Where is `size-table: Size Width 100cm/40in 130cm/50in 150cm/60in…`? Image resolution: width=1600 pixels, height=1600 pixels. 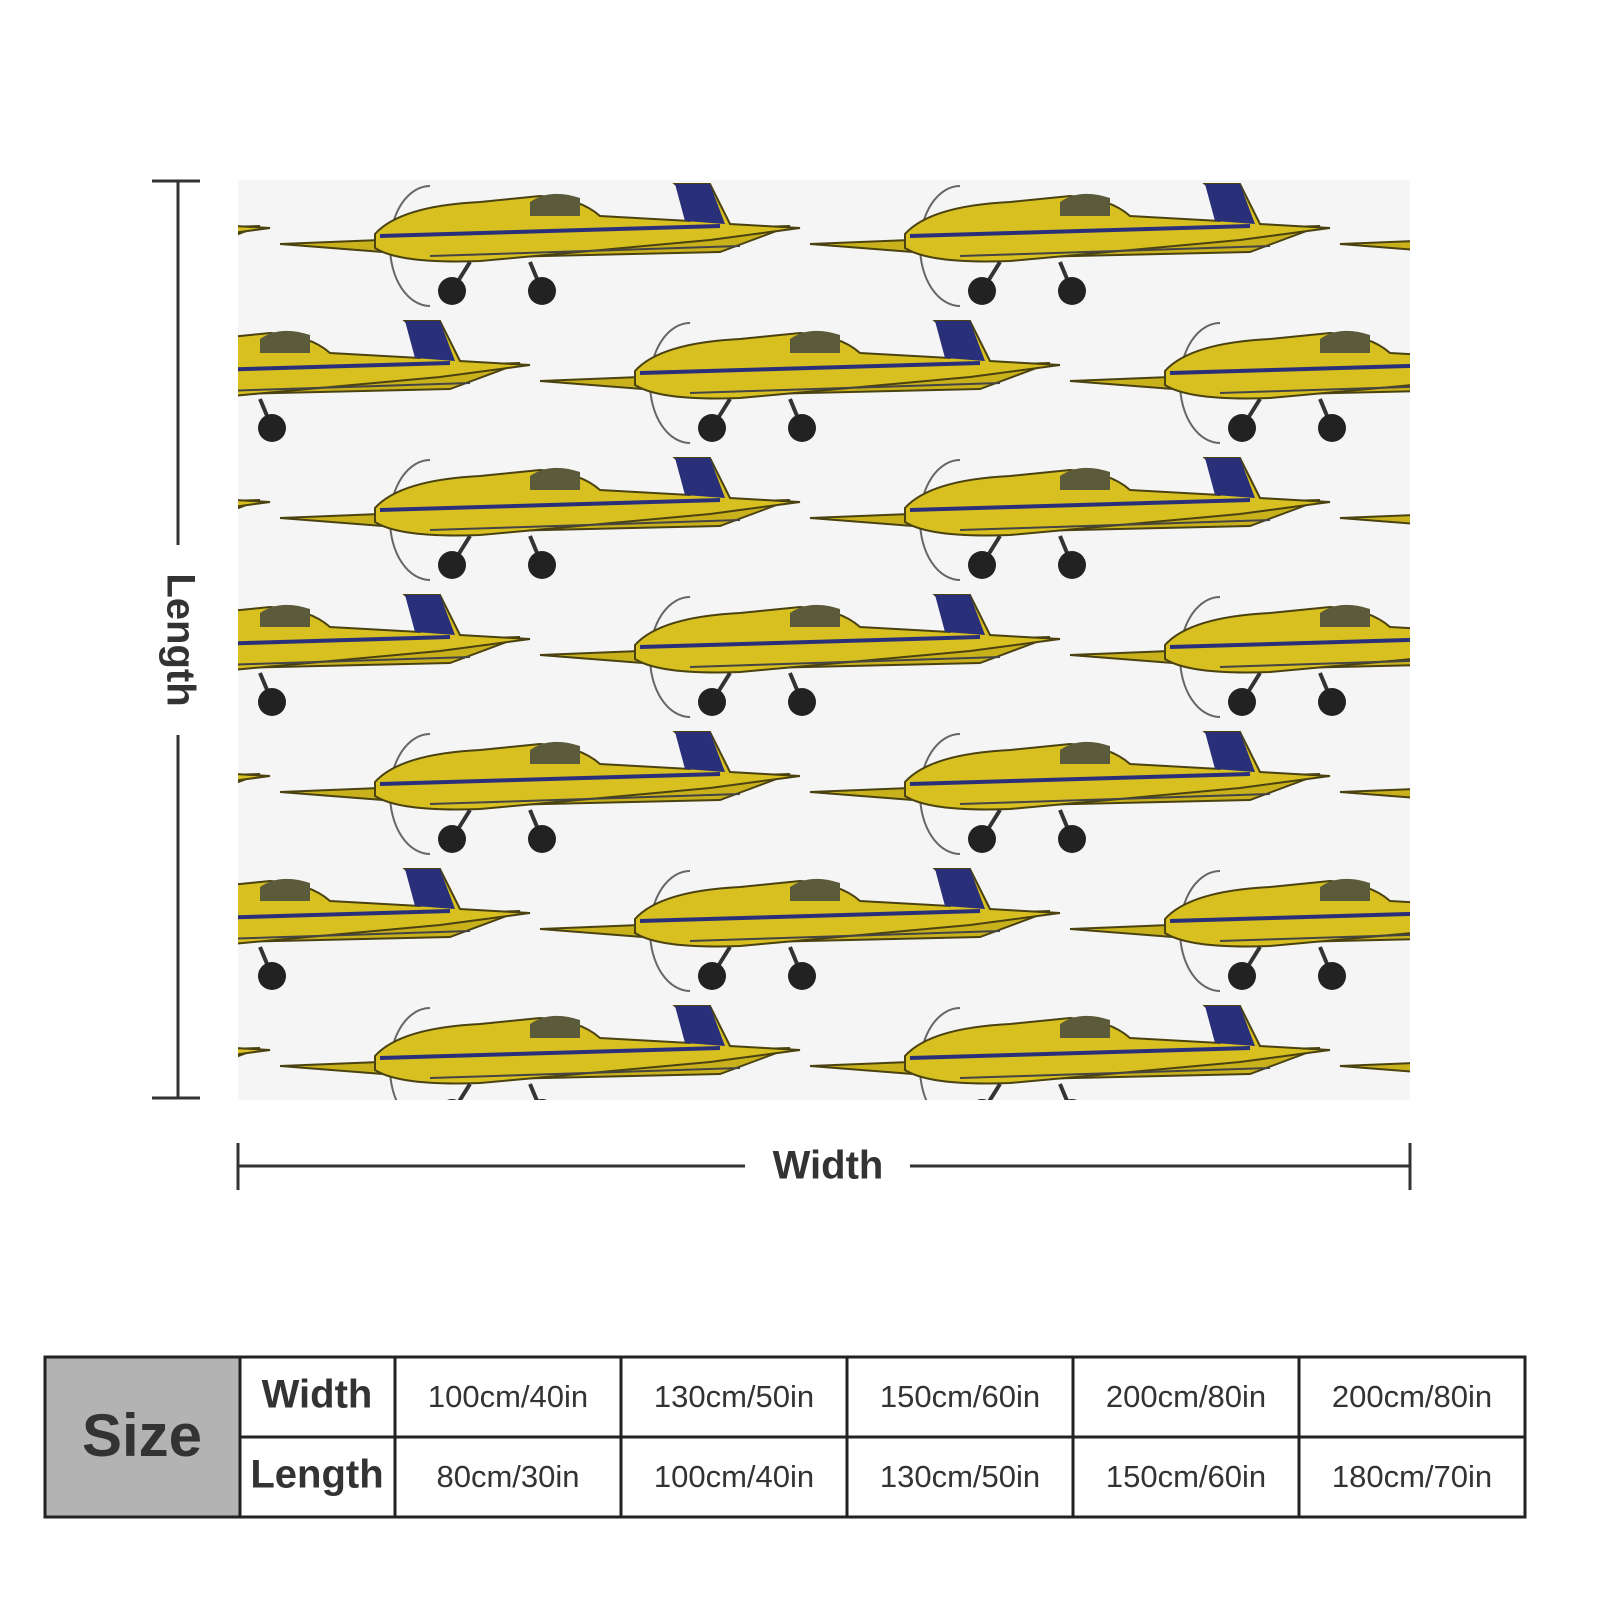 size-table: Size Width 100cm/40in 130cm/50in 150cm/60in… is located at coordinates (785, 1437).